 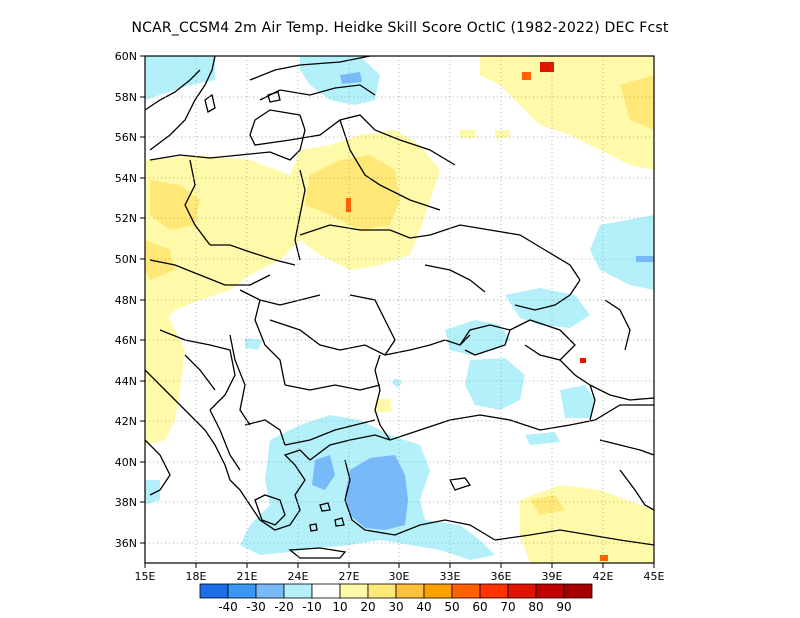 What do you see at coordinates (390, 165) in the screenshot?
I see `border-ru-by` at bounding box center [390, 165].